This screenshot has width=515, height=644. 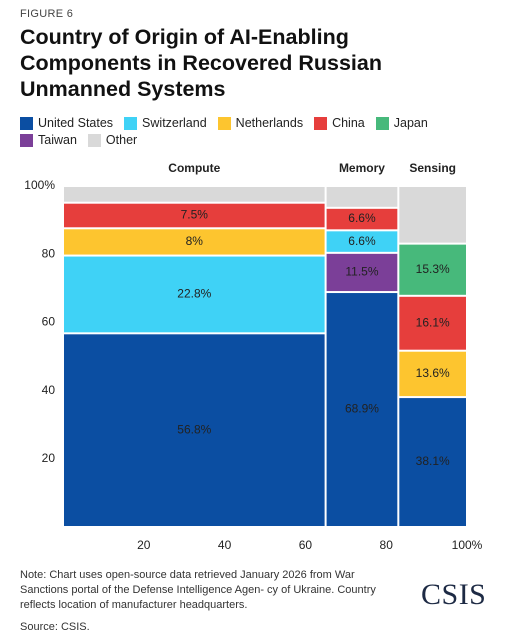 I want to click on legend-label: Taiwan, so click(x=57, y=140).